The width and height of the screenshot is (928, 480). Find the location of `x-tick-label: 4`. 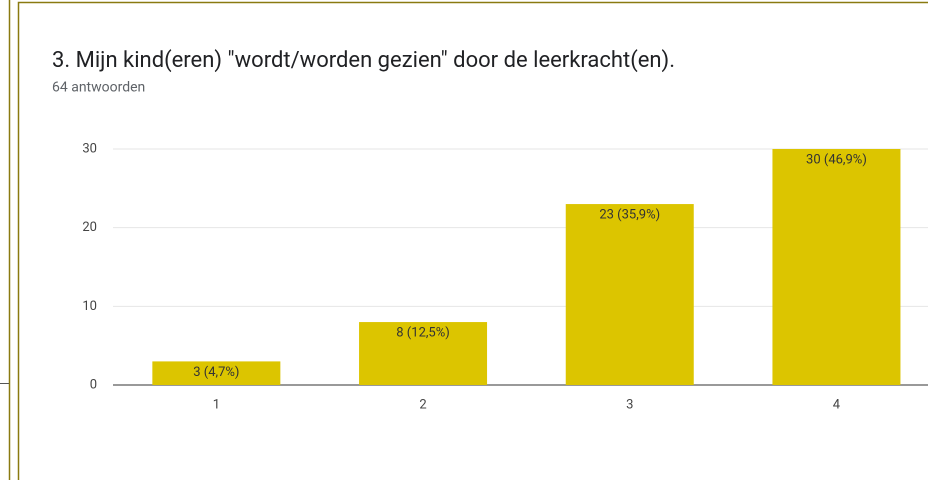

x-tick-label: 4 is located at coordinates (837, 404).